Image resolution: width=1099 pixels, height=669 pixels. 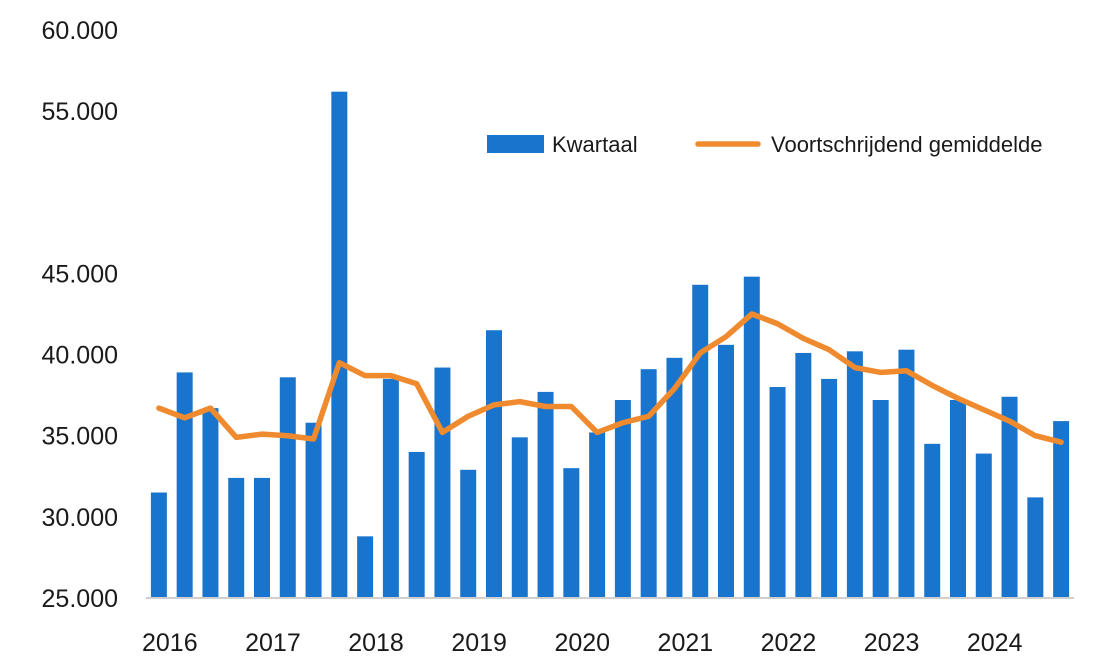 What do you see at coordinates (80, 437) in the screenshot?
I see `y-tick-label: 35.000` at bounding box center [80, 437].